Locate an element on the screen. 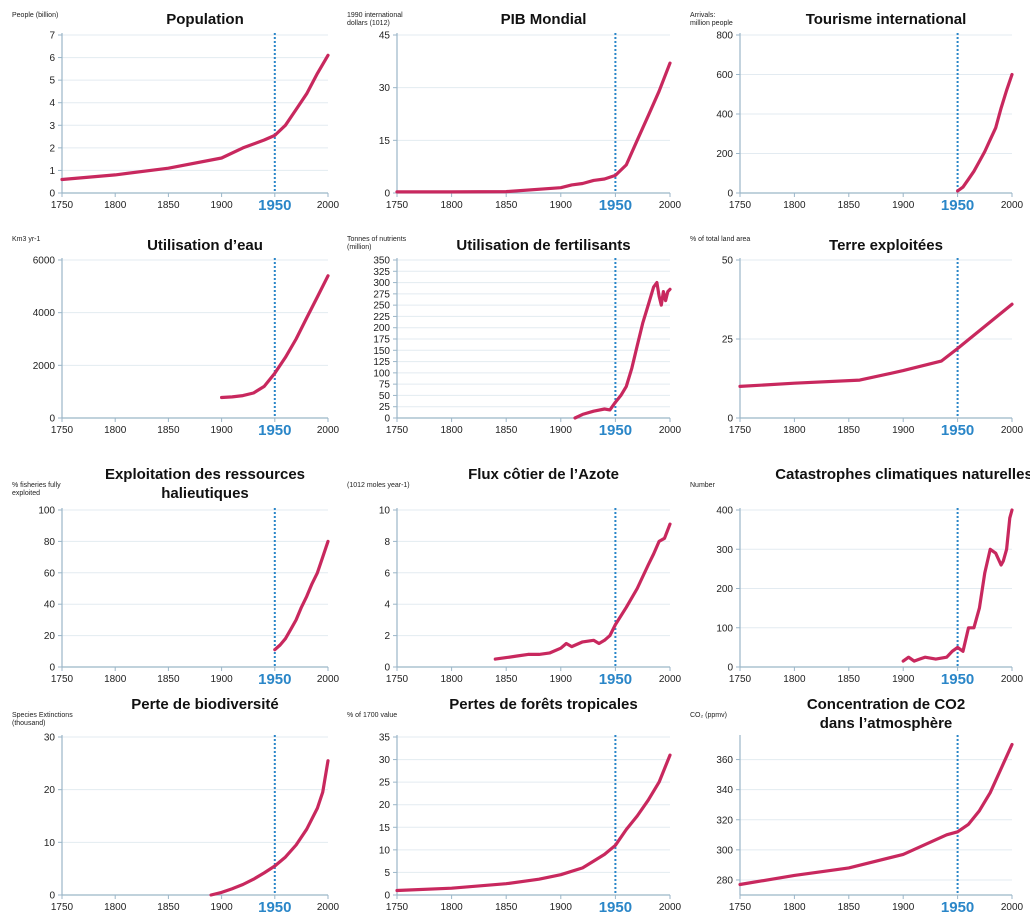 Image resolution: width=1030 pixels, height=918 pixels. y-tick-label: 280 is located at coordinates (724, 880).